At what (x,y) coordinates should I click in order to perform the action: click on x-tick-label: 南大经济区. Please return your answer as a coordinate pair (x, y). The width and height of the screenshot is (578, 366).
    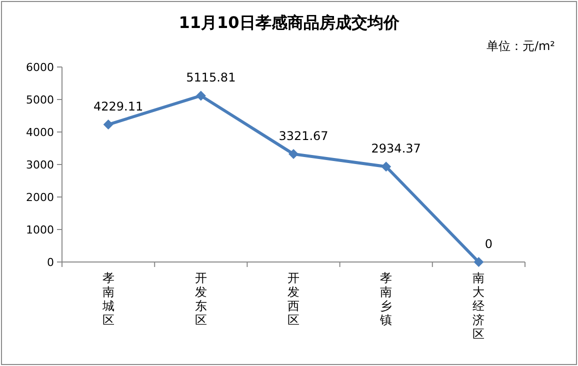
    Looking at the image, I should click on (478, 306).